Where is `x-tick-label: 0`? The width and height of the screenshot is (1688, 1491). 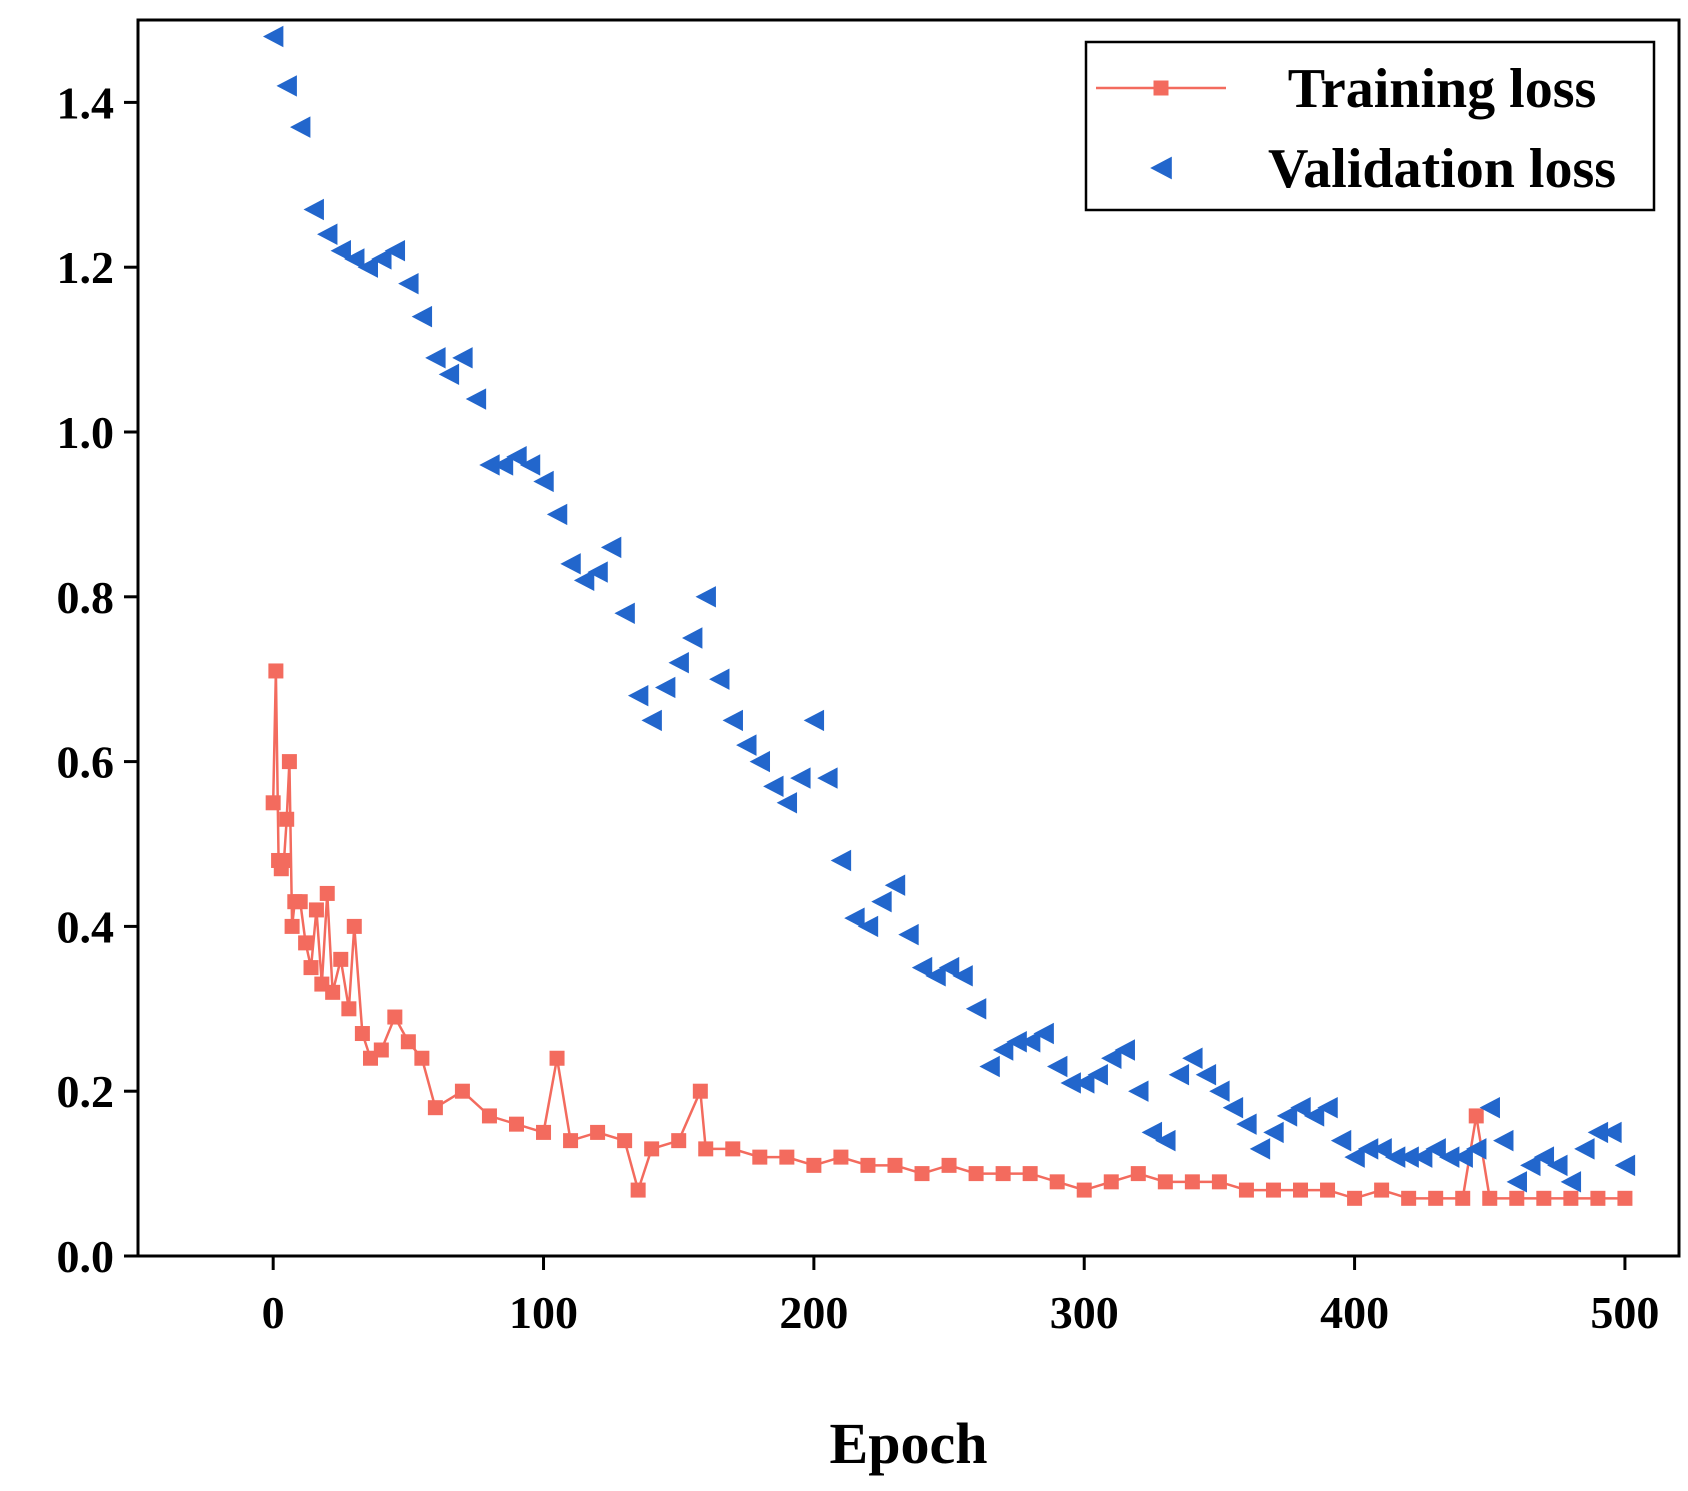
x-tick-label: 0 is located at coordinates (273, 1312).